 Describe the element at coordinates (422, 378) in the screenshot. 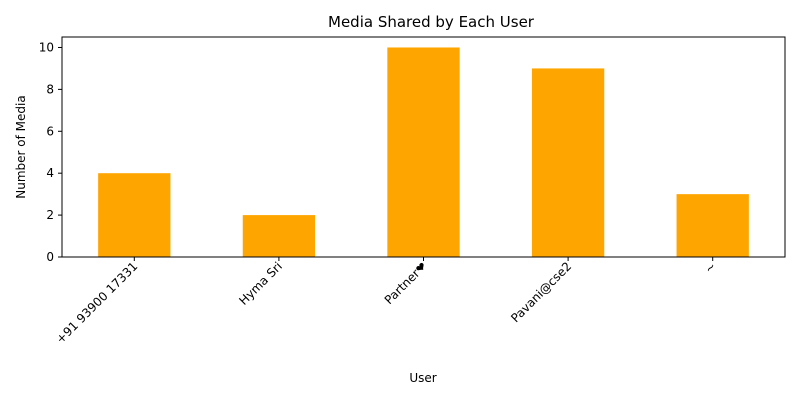

I see `x-axis-label: User` at that location.